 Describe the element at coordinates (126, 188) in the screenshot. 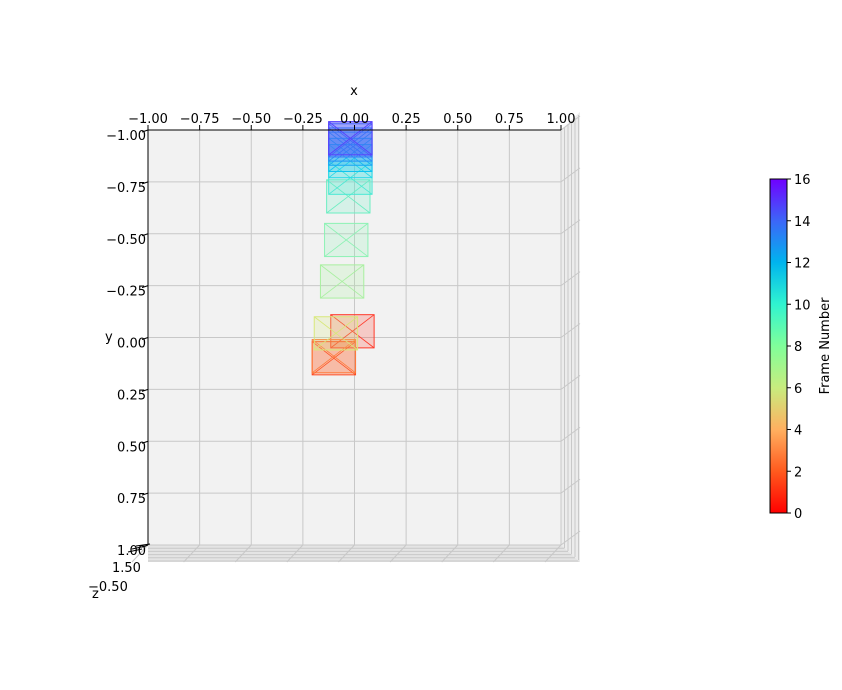

I see `y-tick-label: −0.75` at that location.